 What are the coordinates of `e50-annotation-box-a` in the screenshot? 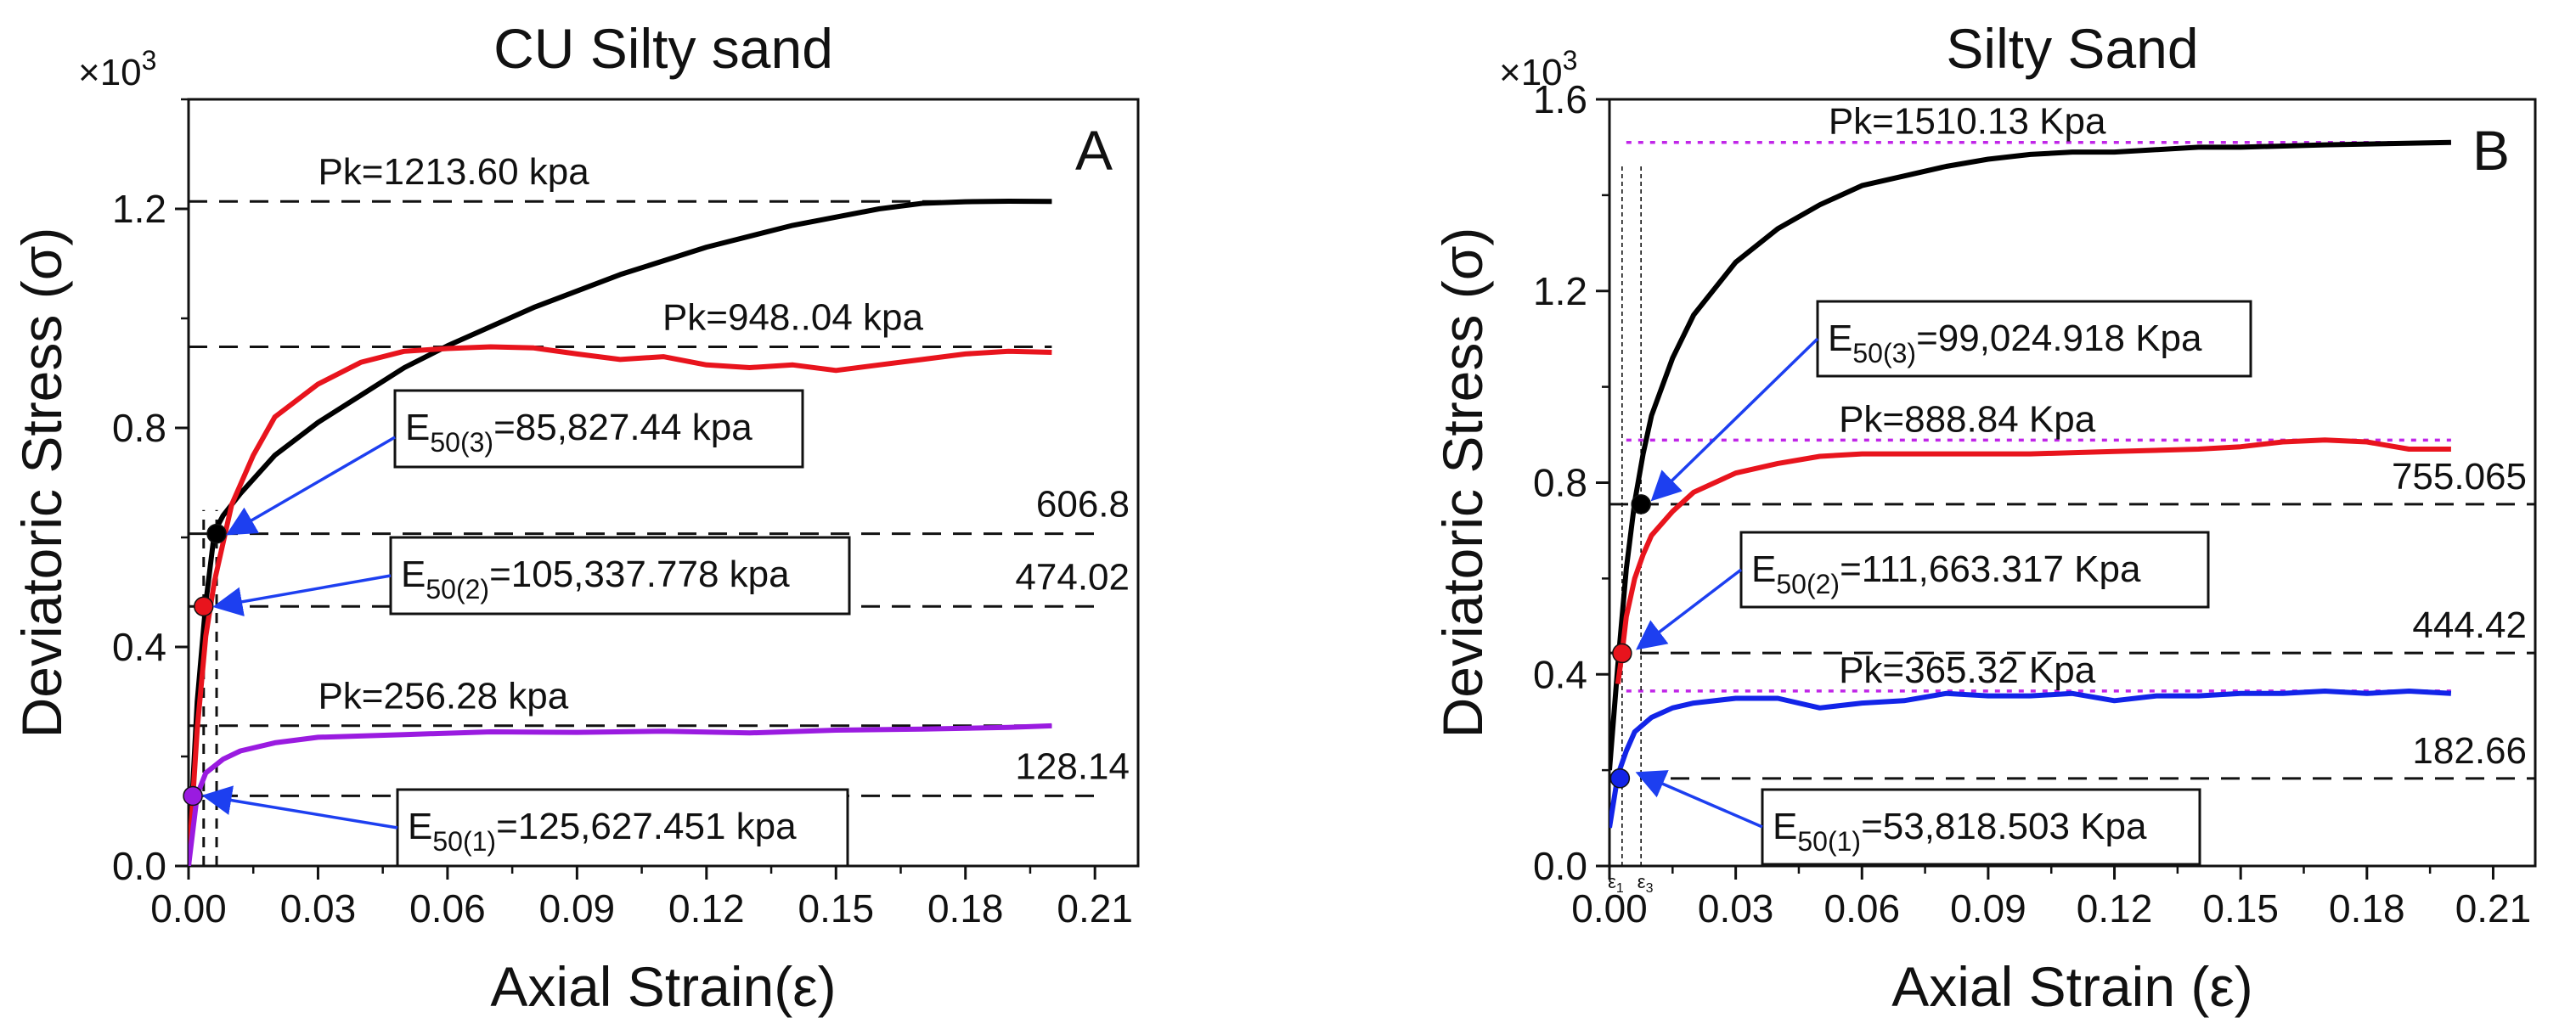 It's located at (598, 429).